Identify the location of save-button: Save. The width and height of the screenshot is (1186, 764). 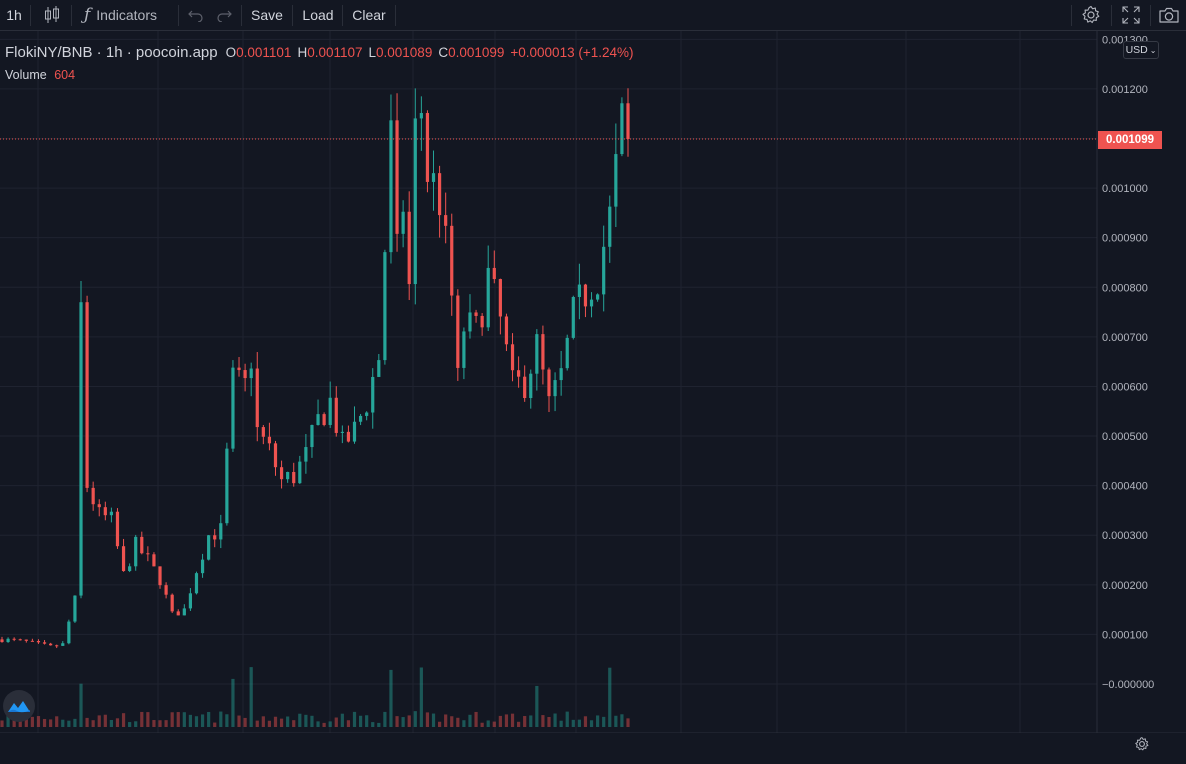
(267, 15).